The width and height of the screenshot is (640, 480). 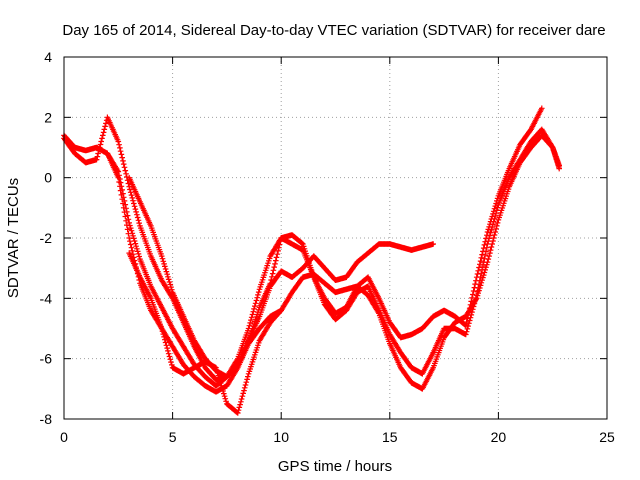 What do you see at coordinates (48, 57) in the screenshot?
I see `y-tick-label: 4` at bounding box center [48, 57].